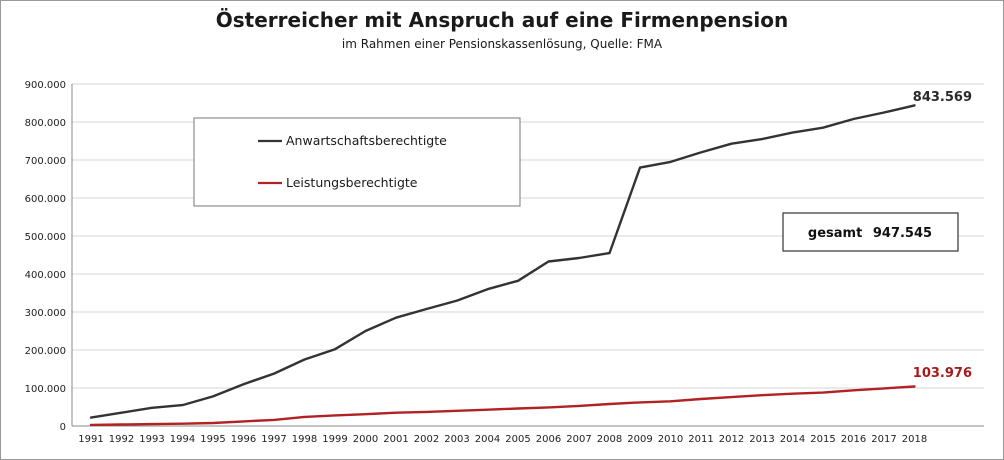 This screenshot has width=1004, height=460. Describe the element at coordinates (90, 439) in the screenshot. I see `x-tick-label: 1991` at that location.